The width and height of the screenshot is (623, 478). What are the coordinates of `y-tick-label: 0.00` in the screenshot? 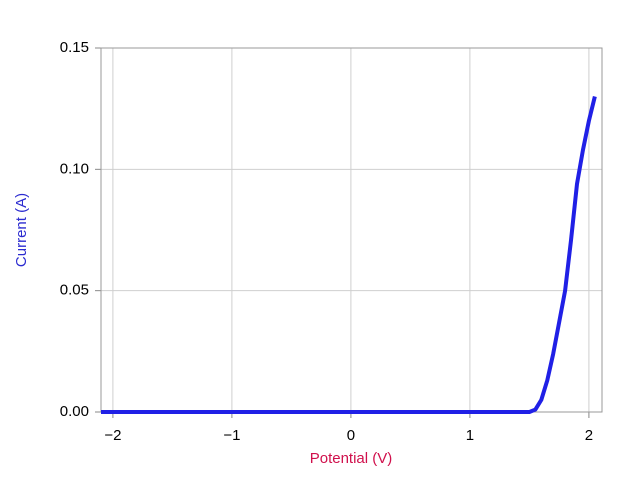 It's located at (74, 411).